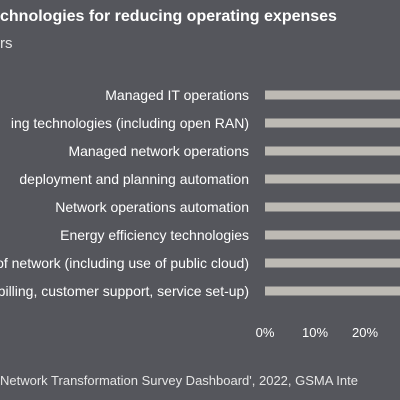 This screenshot has height=400, width=400. What do you see at coordinates (315, 332) in the screenshot?
I see `x-tick-label-1: 10%` at bounding box center [315, 332].